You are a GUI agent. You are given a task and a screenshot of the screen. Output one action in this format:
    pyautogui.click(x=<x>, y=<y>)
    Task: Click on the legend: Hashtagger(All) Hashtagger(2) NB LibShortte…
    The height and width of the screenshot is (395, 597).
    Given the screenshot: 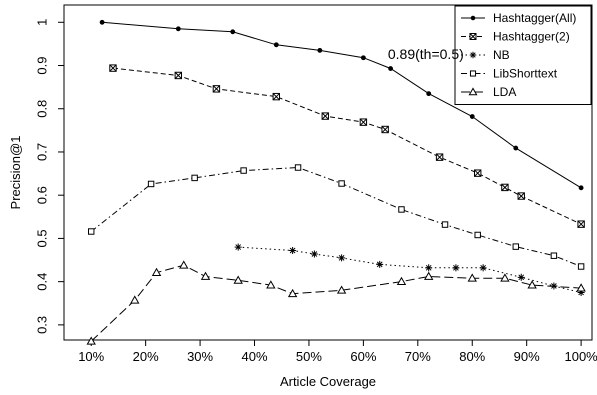 What is the action you would take?
    pyautogui.click(x=523, y=55)
    